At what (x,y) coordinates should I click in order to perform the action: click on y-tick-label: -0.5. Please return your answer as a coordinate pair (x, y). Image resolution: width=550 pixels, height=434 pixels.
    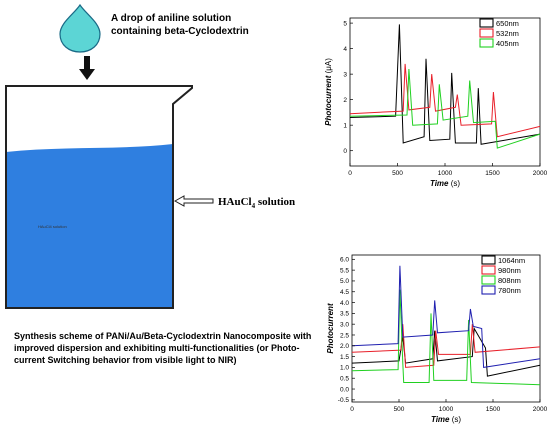
    Looking at the image, I should click on (344, 400).